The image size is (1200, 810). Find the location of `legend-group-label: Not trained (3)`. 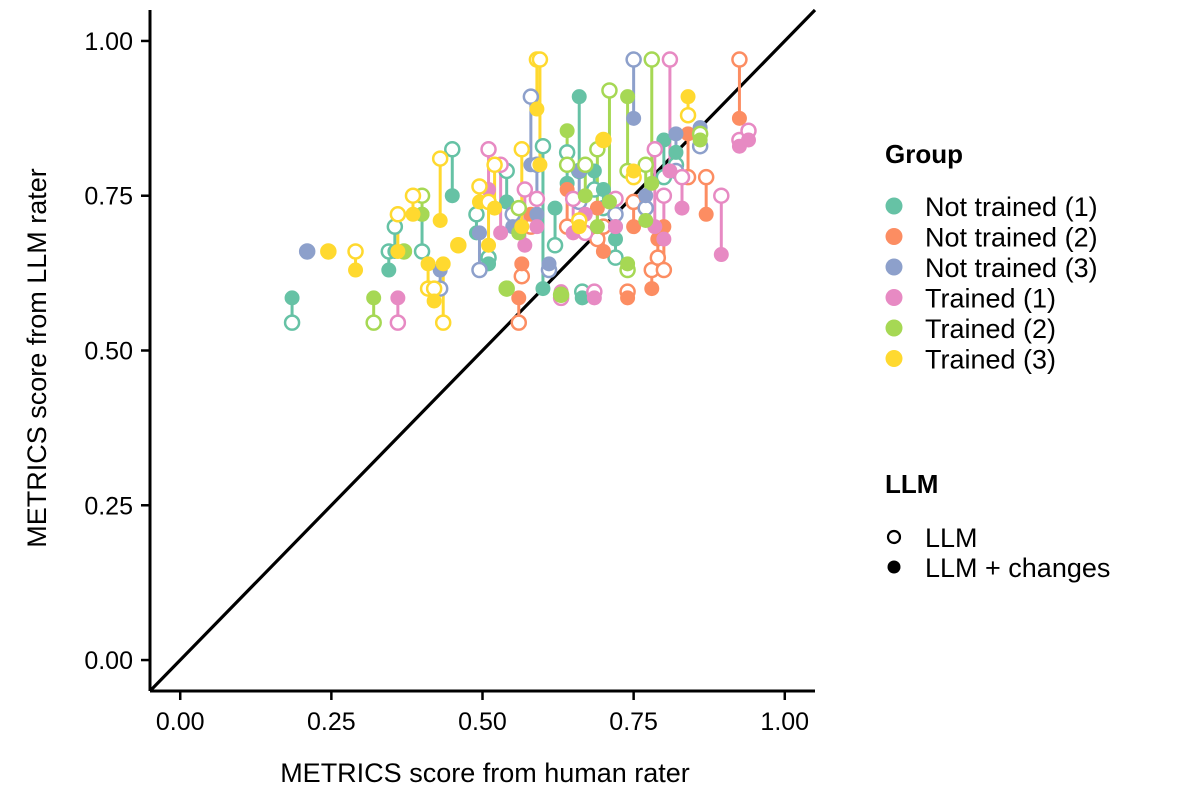

legend-group-label: Not trained (3) is located at coordinates (1011, 268).